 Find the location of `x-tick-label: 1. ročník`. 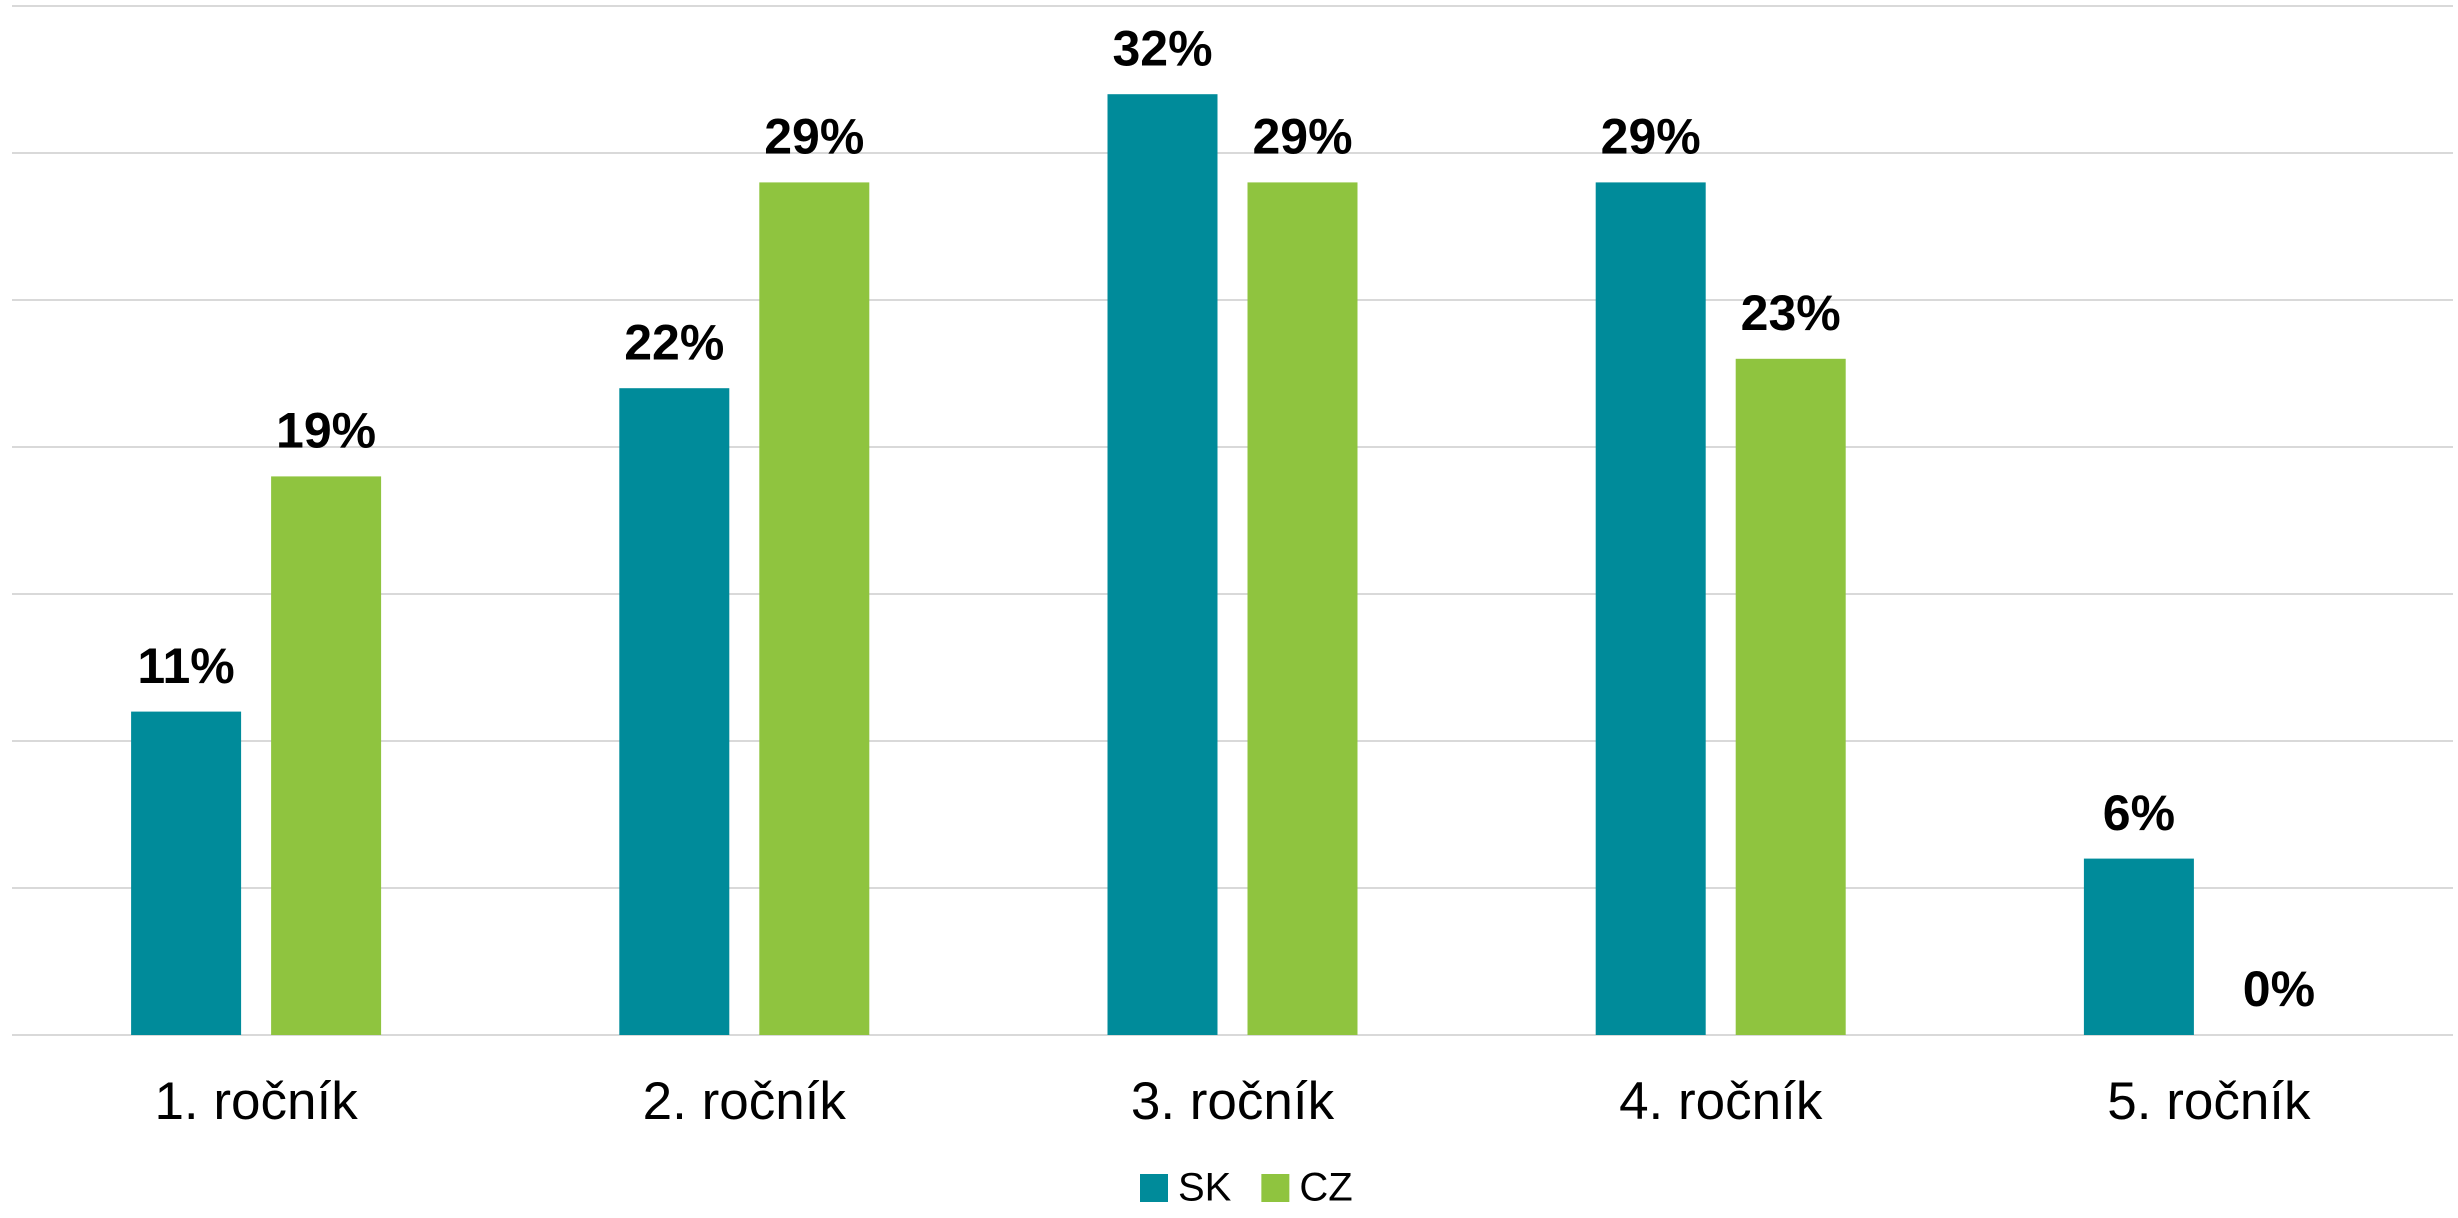

x-tick-label: 1. ročník is located at coordinates (256, 1101).